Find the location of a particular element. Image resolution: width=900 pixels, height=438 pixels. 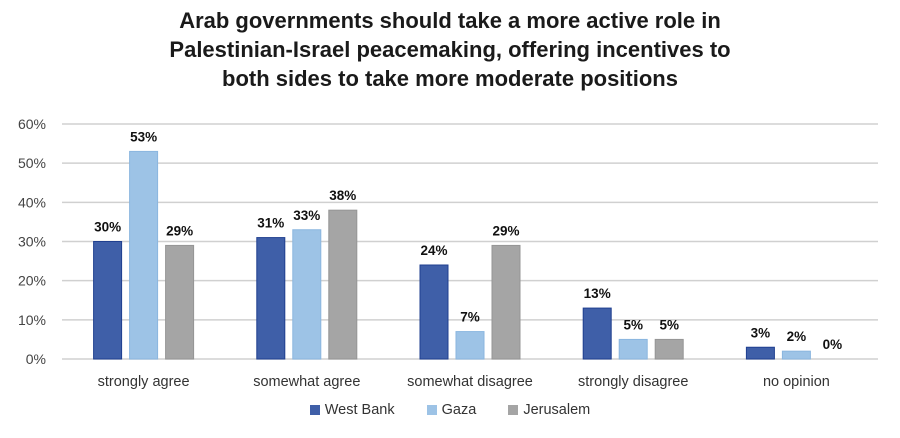

legend-swatch-west-bank is located at coordinates (314, 410).